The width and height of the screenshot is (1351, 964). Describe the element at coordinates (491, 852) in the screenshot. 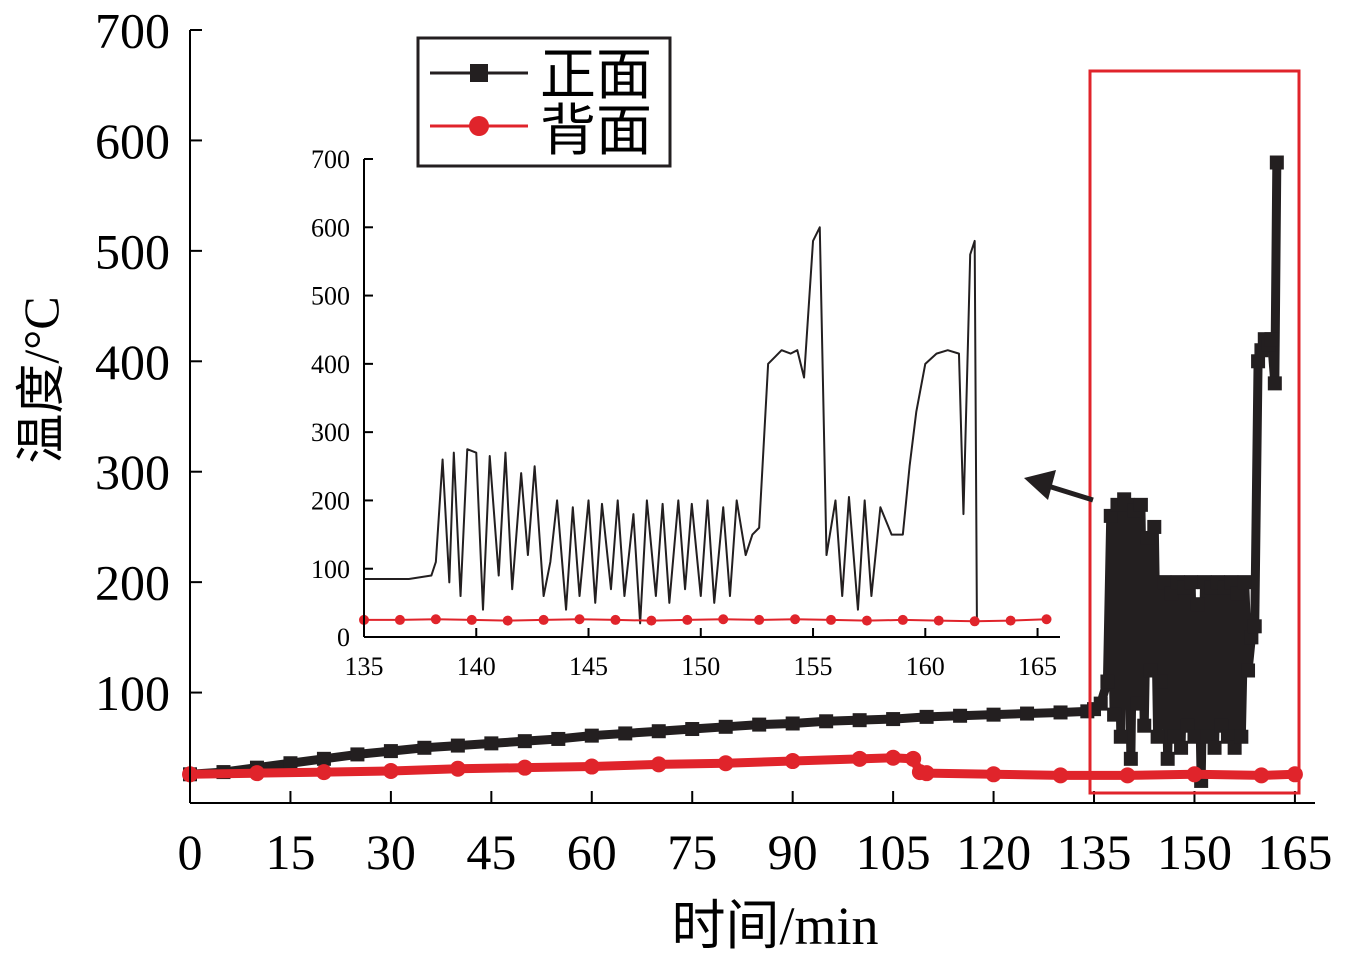

I see `main-x-tick-label: 45` at that location.